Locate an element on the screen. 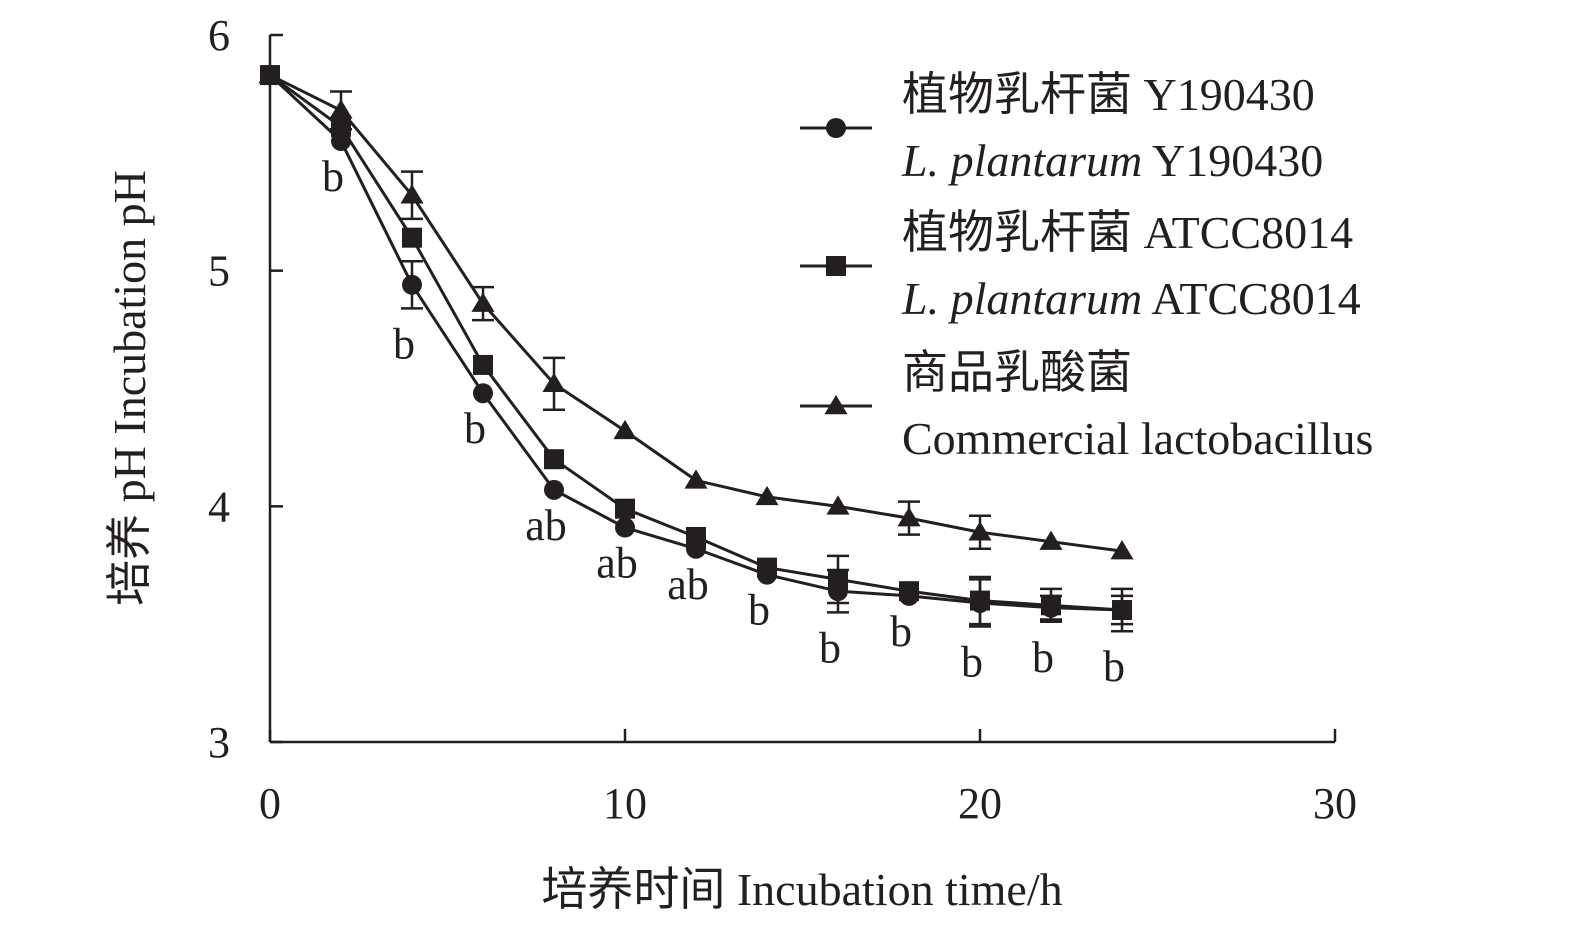  legend-label-cn: 植物乳杆菌 ATCC8014 is located at coordinates (1127, 232).